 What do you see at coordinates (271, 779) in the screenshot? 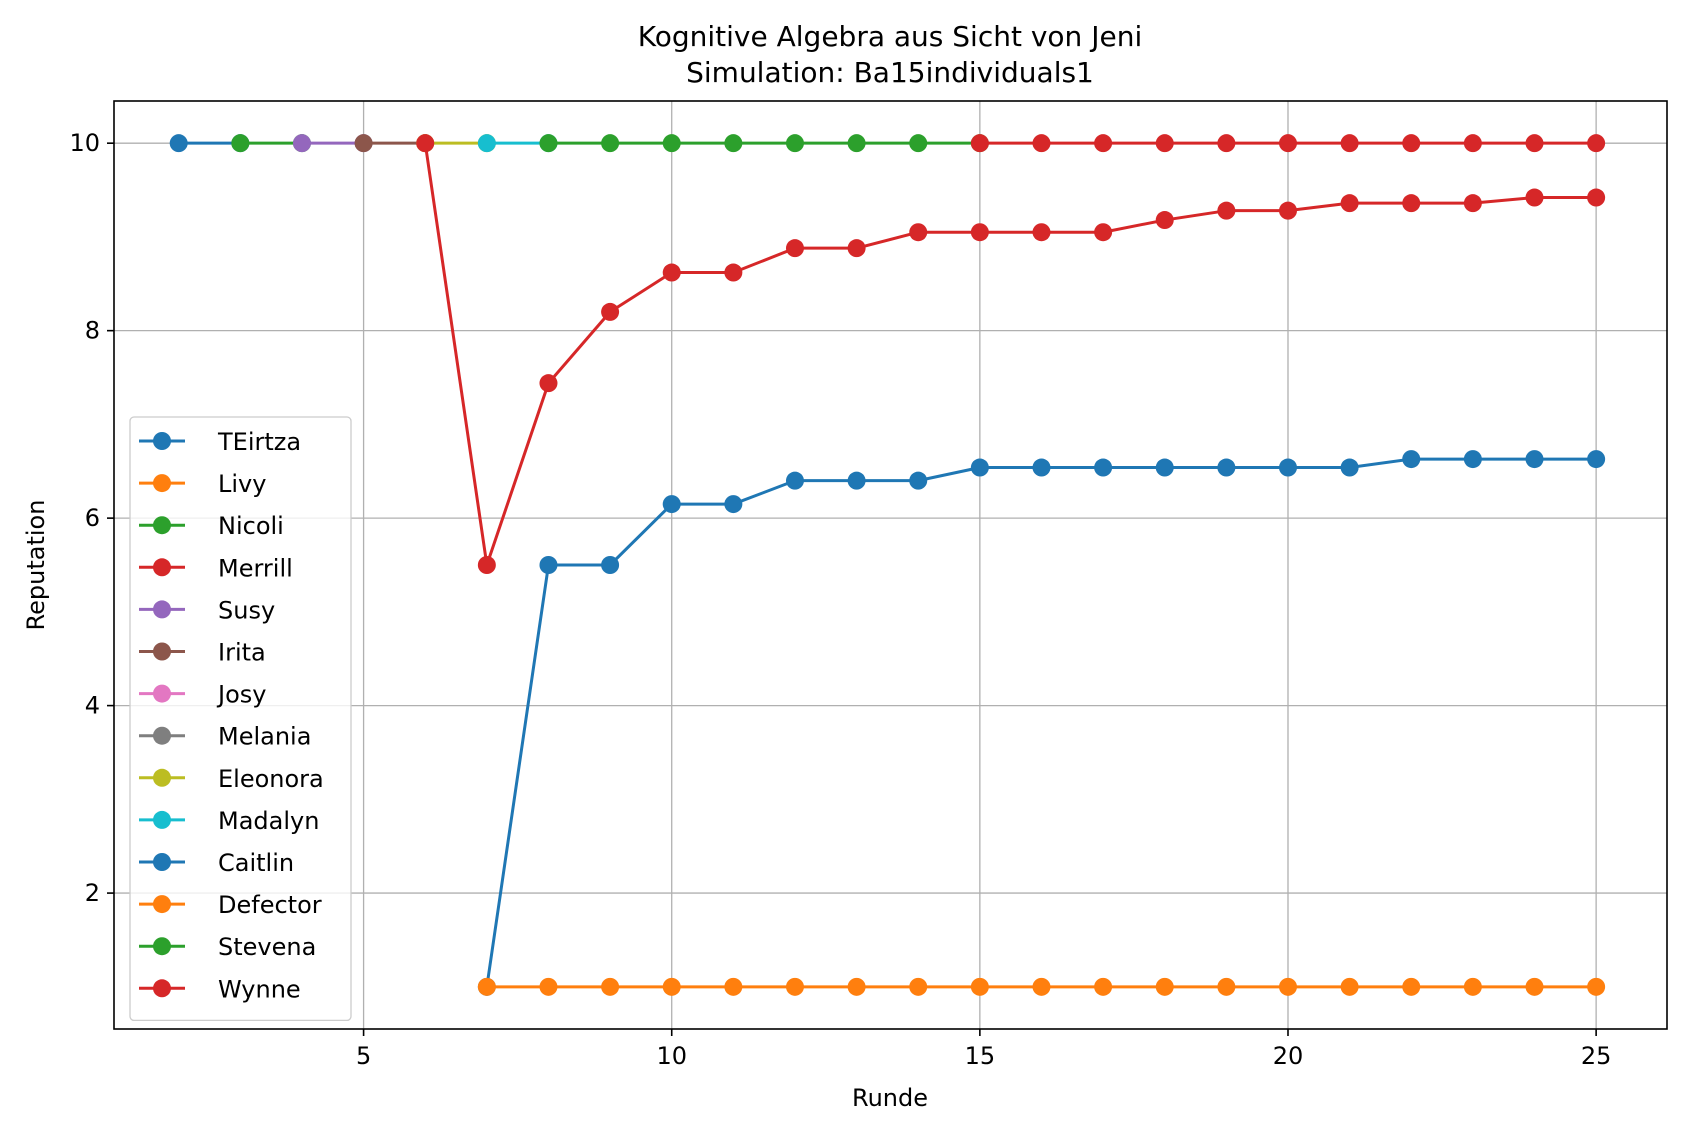
I see `legend-label: Eleonora` at bounding box center [271, 779].